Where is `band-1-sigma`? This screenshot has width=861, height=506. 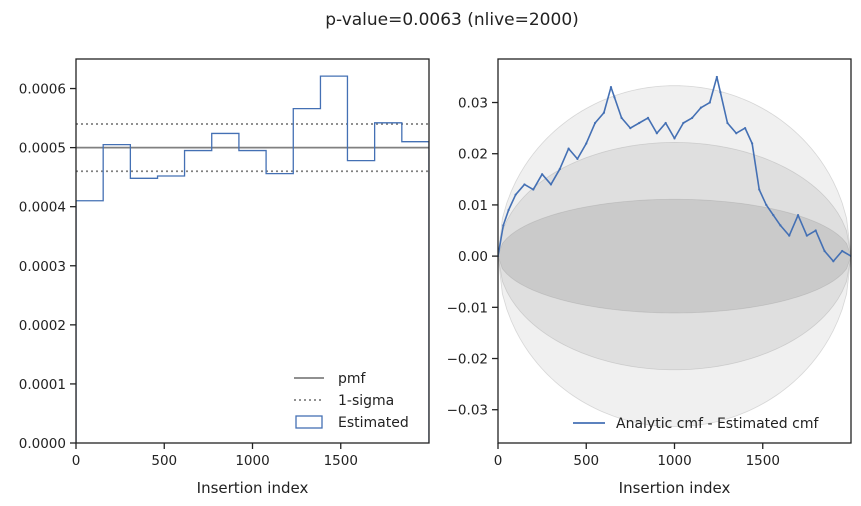 band-1-sigma is located at coordinates (674, 256).